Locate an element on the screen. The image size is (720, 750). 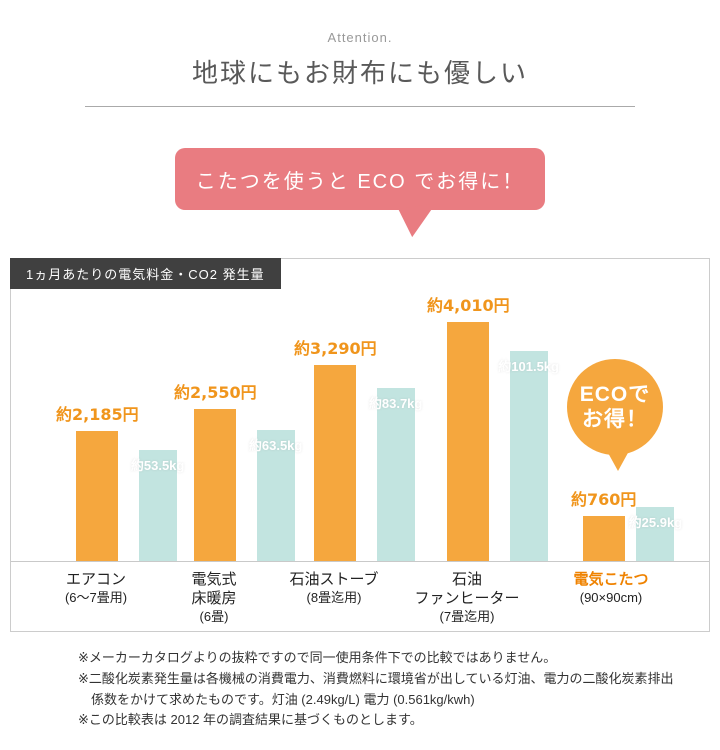
eco-badge: ECOで お得！ is located at coordinates (615, 407).